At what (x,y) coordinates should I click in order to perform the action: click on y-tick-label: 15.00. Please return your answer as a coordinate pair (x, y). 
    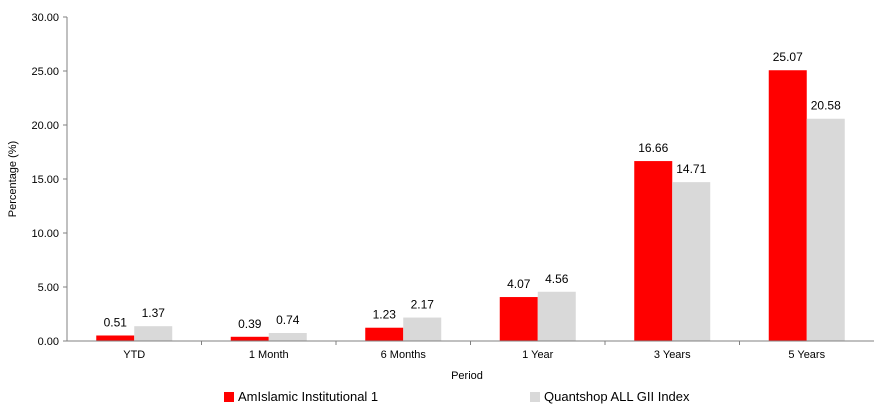
    Looking at the image, I should click on (45, 180).